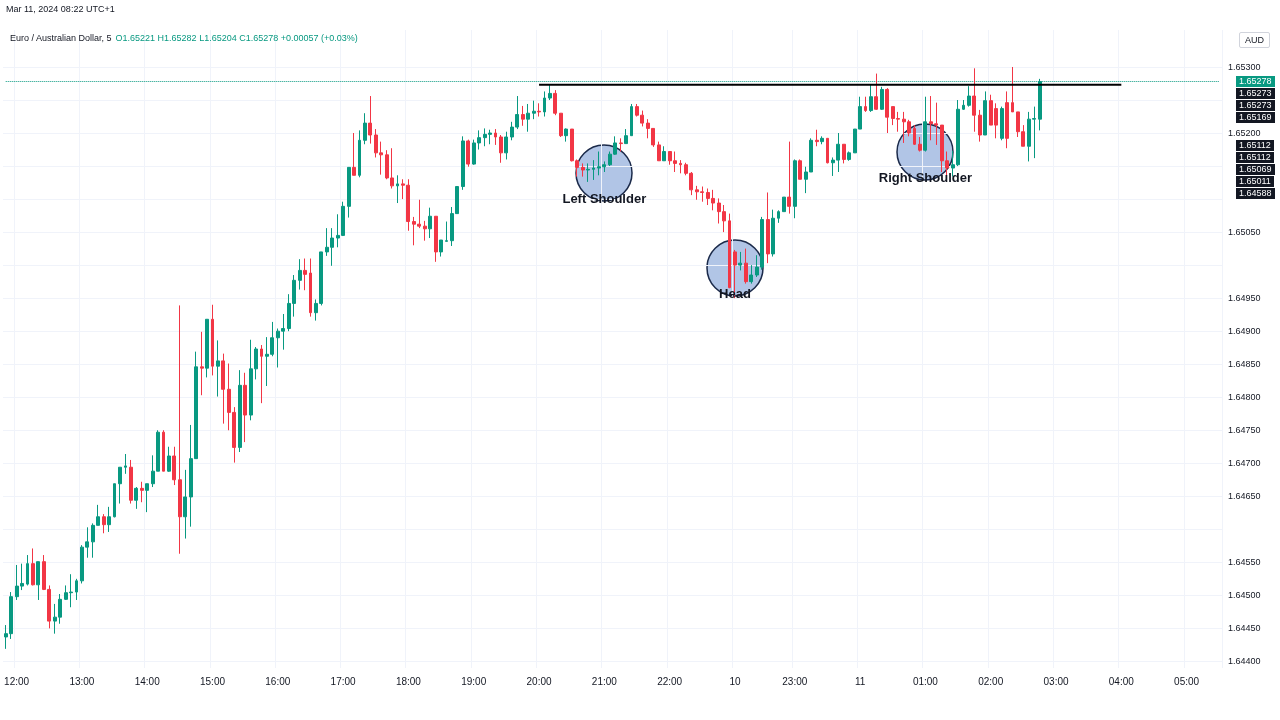 The image size is (1280, 720). Describe the element at coordinates (1244, 364) in the screenshot. I see `y-tick-label: 1.64850` at that location.